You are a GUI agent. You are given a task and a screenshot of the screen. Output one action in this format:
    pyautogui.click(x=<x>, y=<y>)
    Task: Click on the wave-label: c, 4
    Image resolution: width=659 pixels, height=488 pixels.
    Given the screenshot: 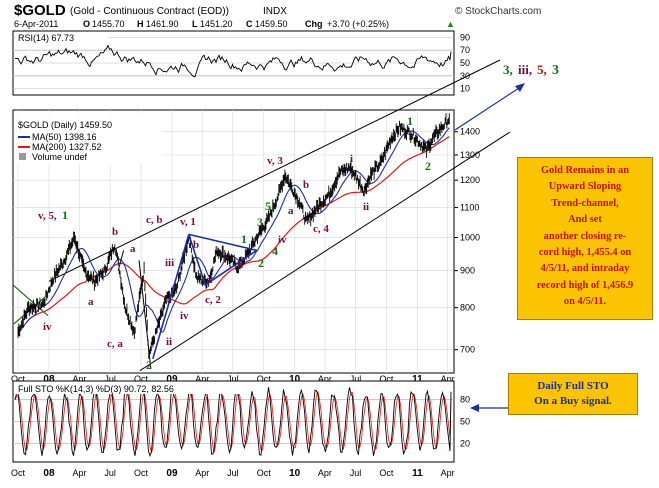 What is the action you would take?
    pyautogui.click(x=321, y=229)
    